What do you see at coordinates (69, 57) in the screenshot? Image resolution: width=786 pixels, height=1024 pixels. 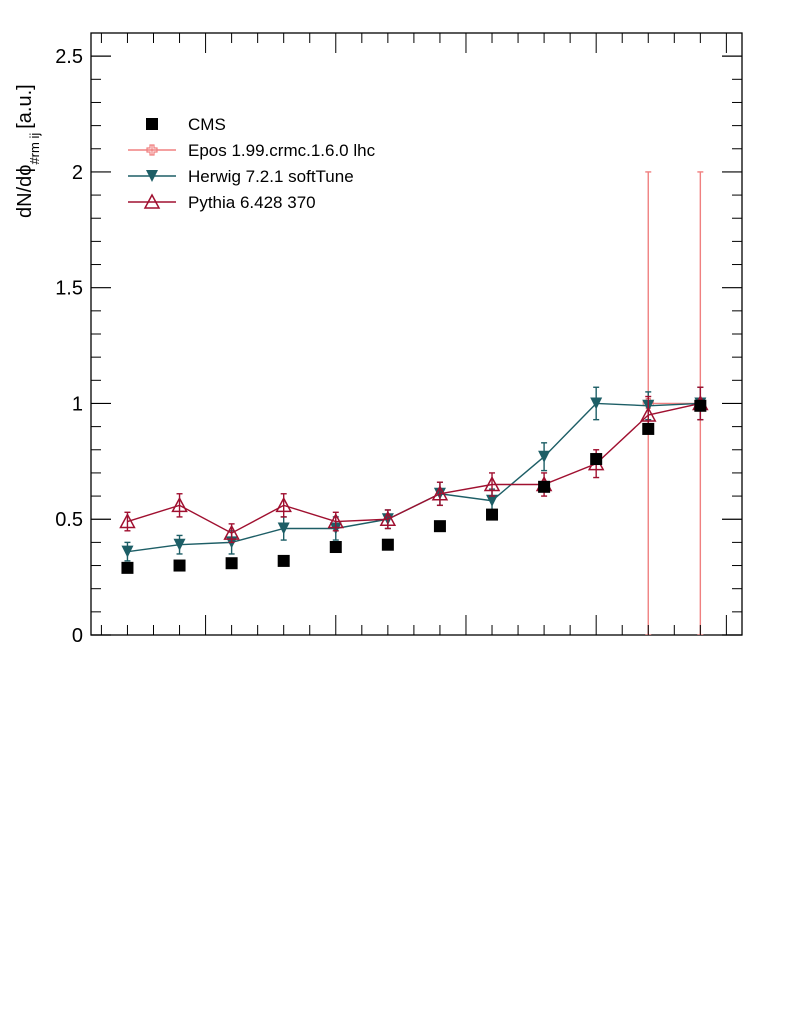 I see `y-tick-label: 2.5` at bounding box center [69, 57].